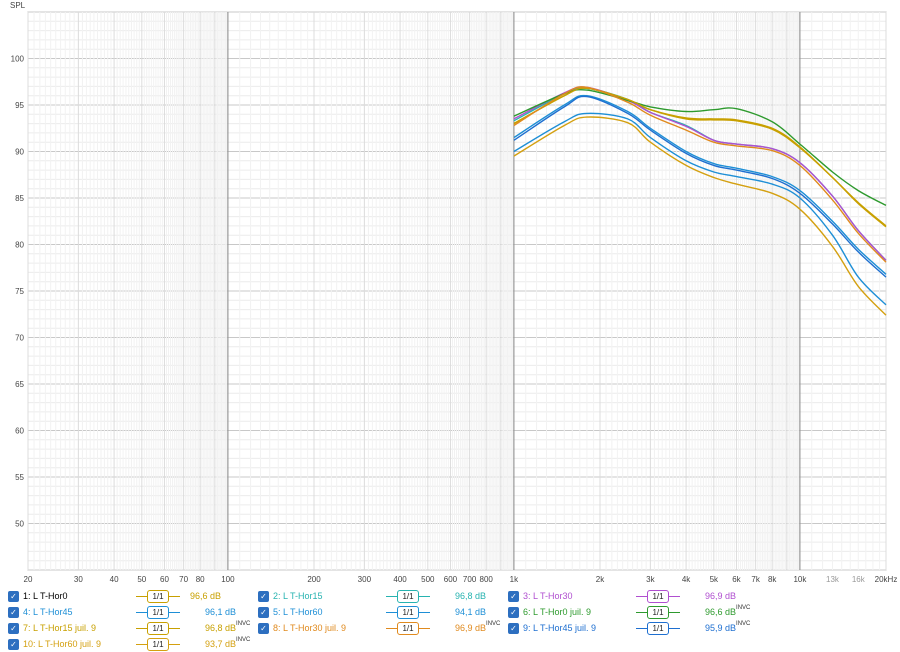 This screenshot has width=900, height=652. I want to click on series-name: 9: L T-Hor45 juil. 9, so click(560, 628).